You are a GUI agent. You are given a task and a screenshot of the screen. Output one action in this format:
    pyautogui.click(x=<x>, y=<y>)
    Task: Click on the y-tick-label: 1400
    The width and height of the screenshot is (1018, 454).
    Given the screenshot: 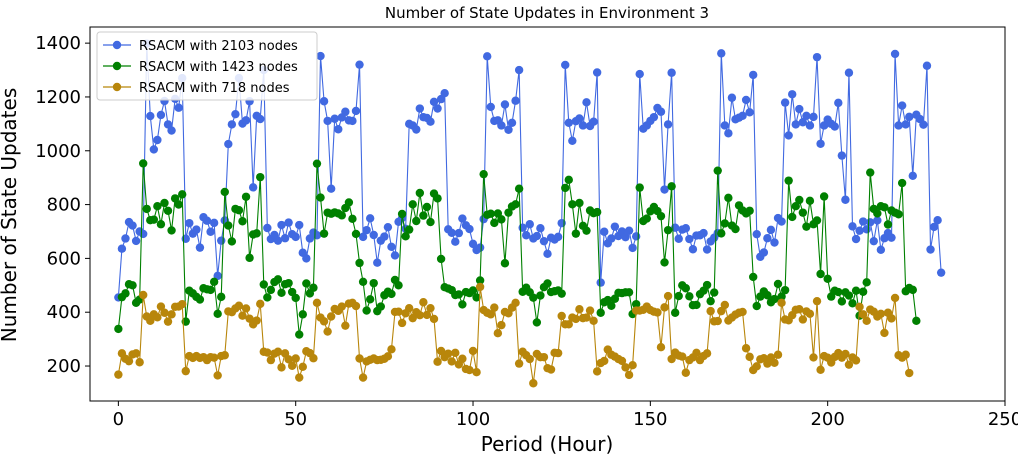 What is the action you would take?
    pyautogui.click(x=58, y=43)
    